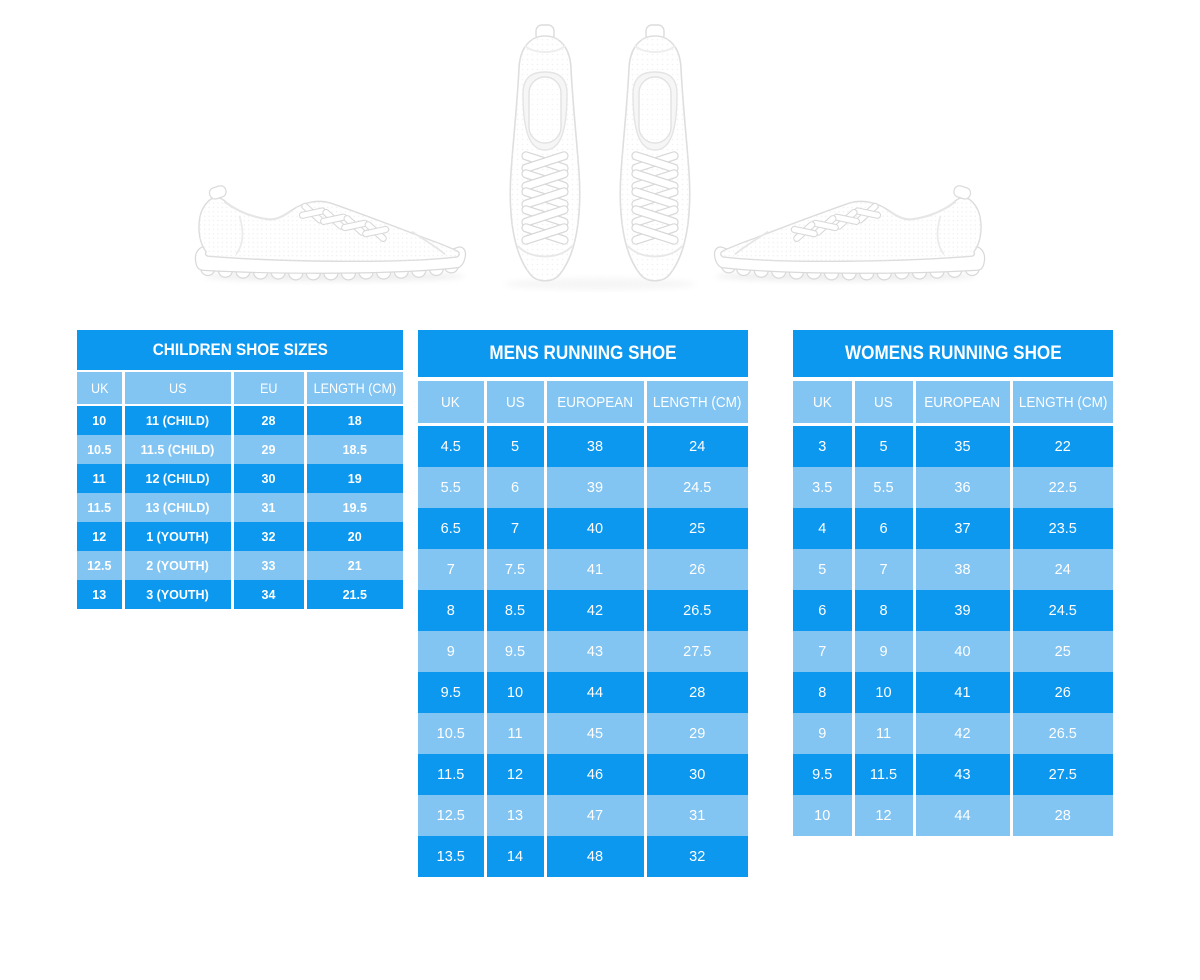  What do you see at coordinates (695, 487) in the screenshot?
I see `table-cell: 24.5` at bounding box center [695, 487].